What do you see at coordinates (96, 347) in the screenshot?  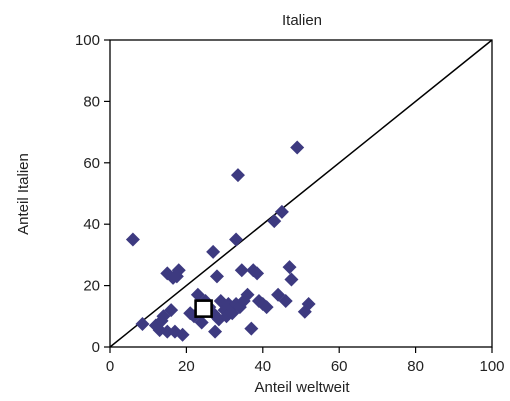 I see `y-tick-label: 0` at bounding box center [96, 347].